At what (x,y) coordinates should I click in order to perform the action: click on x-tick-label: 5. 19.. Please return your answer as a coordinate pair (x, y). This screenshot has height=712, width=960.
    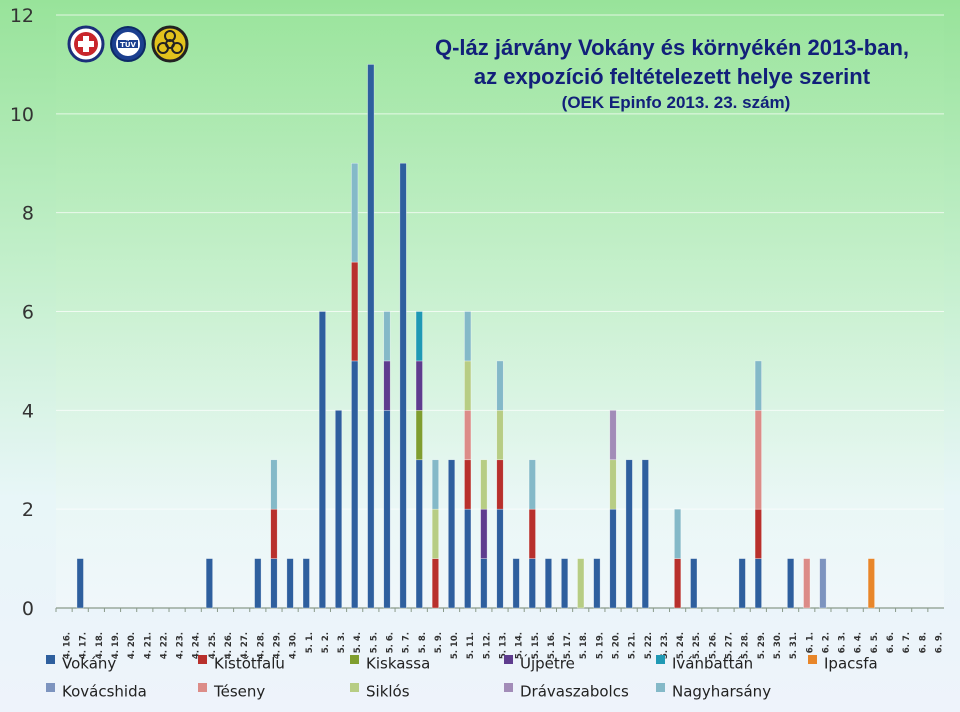
    Looking at the image, I should click on (600, 645).